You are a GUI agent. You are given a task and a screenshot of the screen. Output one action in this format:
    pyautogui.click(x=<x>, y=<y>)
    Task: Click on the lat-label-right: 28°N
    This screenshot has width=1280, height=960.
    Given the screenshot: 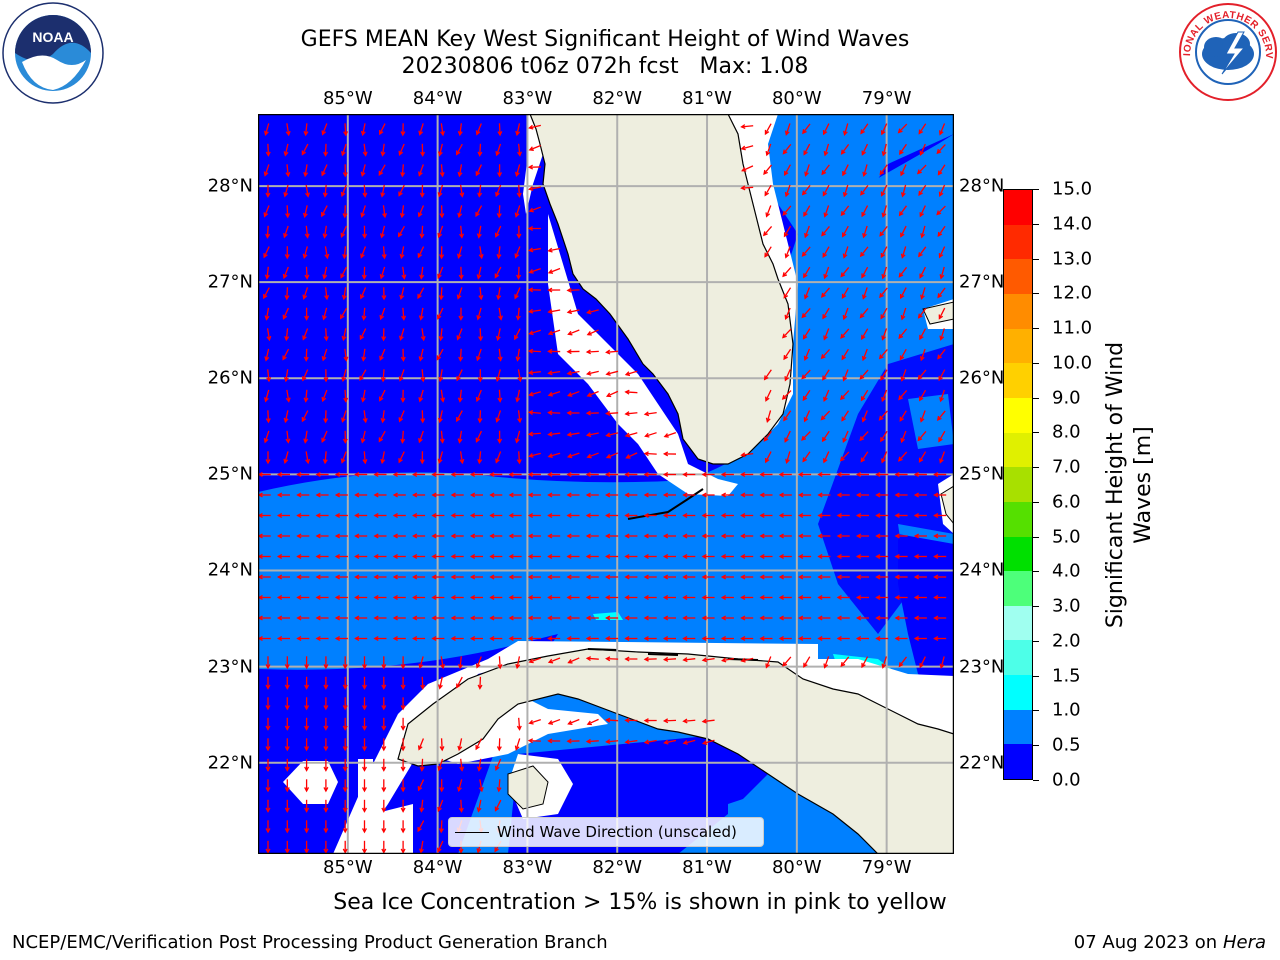 What is the action you would take?
    pyautogui.click(x=982, y=186)
    